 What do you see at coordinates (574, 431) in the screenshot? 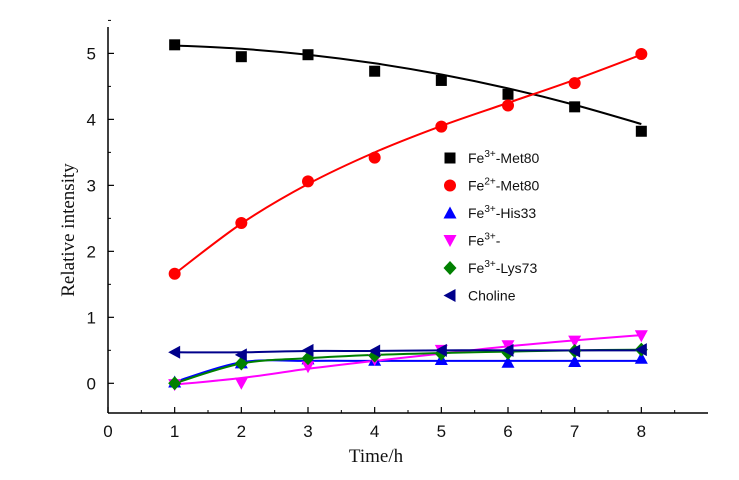
I see `x-tick-label: 7` at bounding box center [574, 431].